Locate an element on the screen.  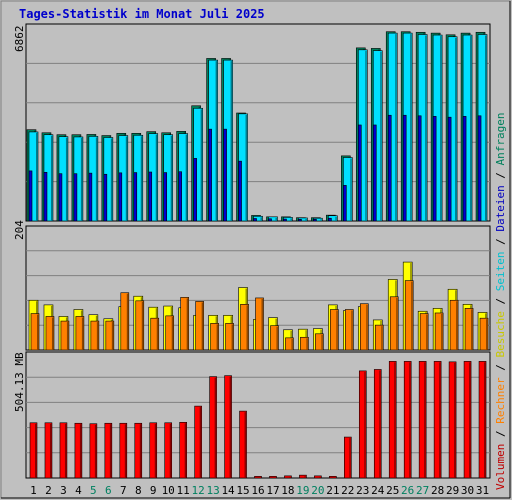
x-tick-label-17: 17 is located at coordinates (272, 490).